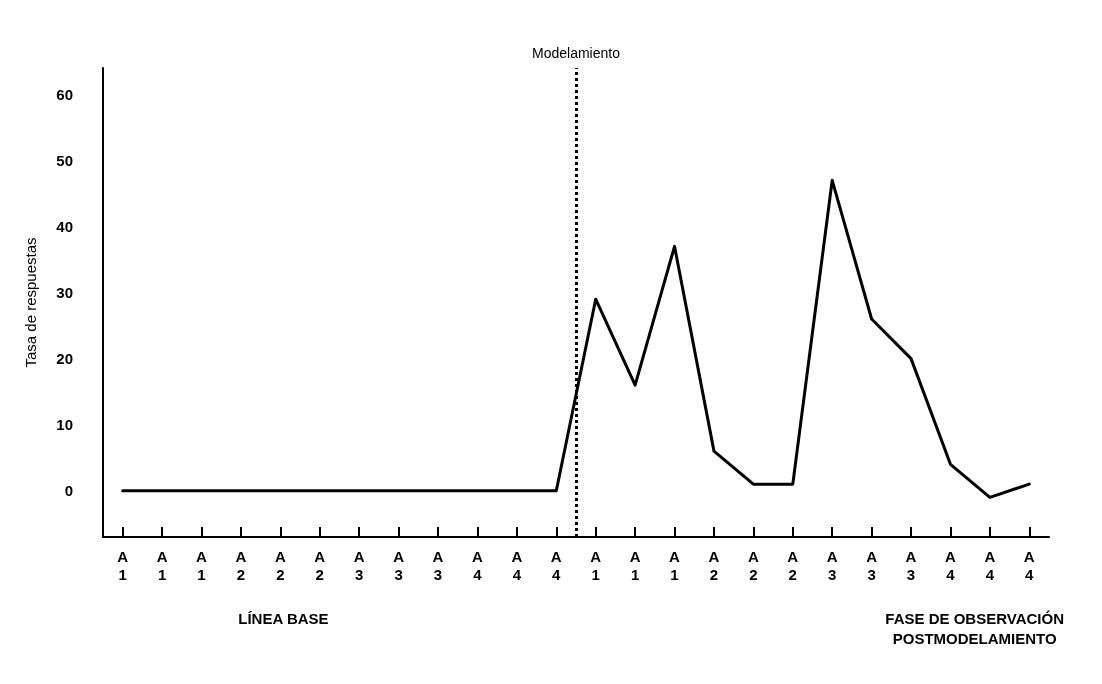 This screenshot has height=684, width=1102. What do you see at coordinates (975, 628) in the screenshot?
I see `text: FASE DE OBSERVACIÓN POSTMODELAMIENTO` at bounding box center [975, 628].